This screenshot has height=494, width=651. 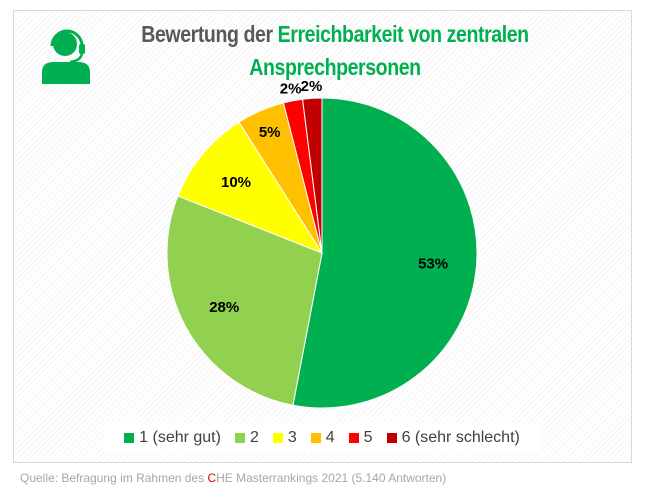 What do you see at coordinates (270, 132) in the screenshot?
I see `data-label-4: 5%` at bounding box center [270, 132].